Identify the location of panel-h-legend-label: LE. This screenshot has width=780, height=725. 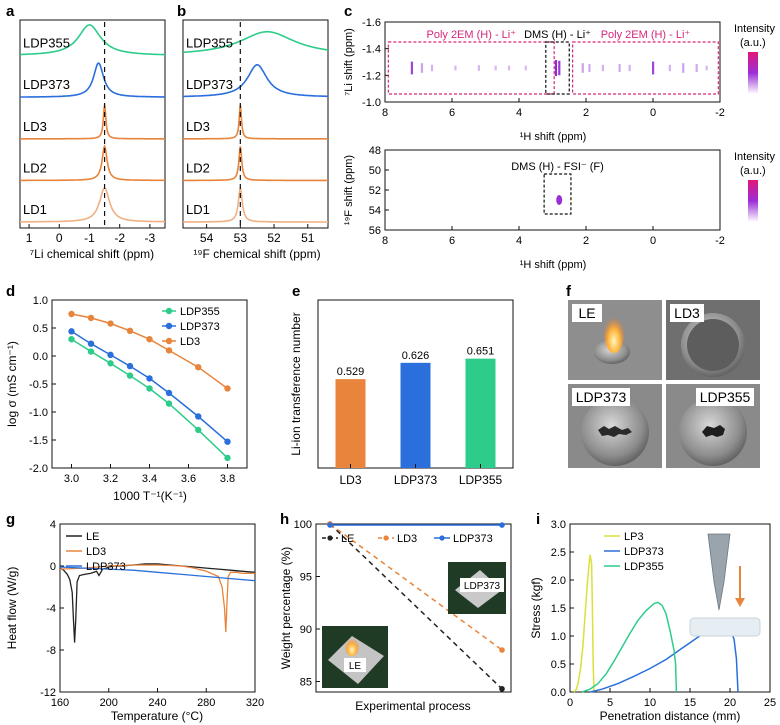
(347, 539).